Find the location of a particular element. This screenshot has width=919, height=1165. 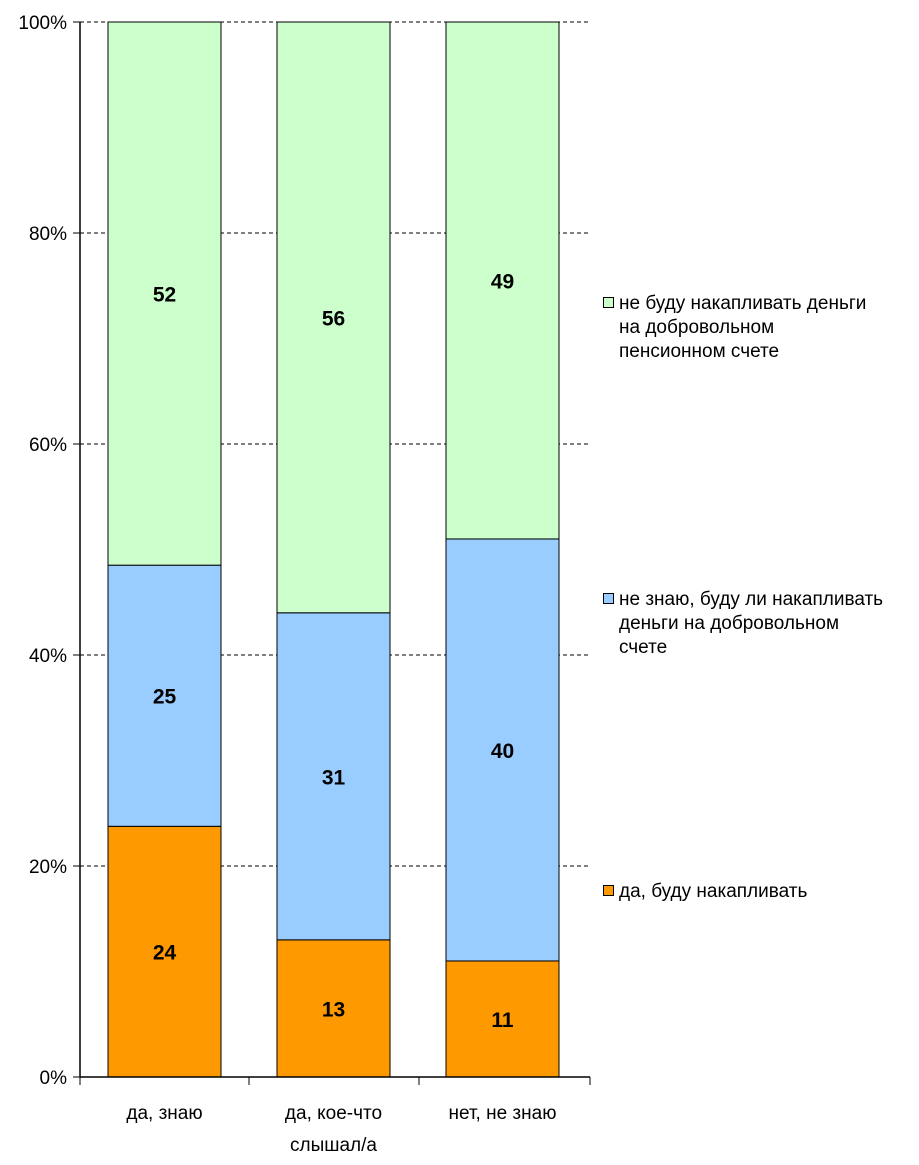

category-label: да, знаю is located at coordinates (164, 1113).